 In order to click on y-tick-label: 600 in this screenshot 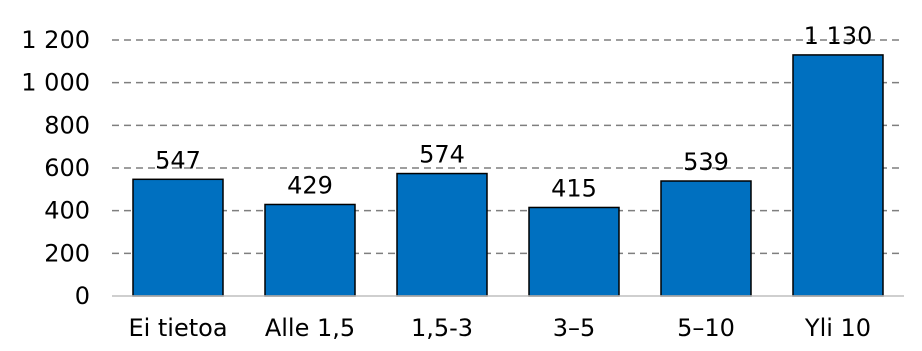, I will do `click(67, 168)`.